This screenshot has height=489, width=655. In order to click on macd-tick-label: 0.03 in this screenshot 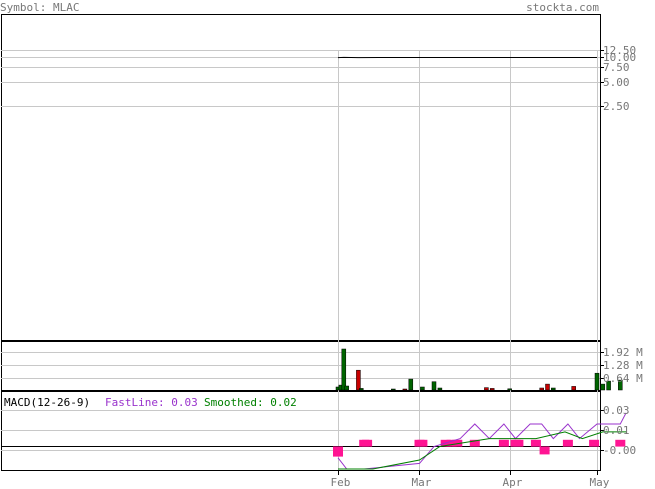, I will do `click(616, 410)`.